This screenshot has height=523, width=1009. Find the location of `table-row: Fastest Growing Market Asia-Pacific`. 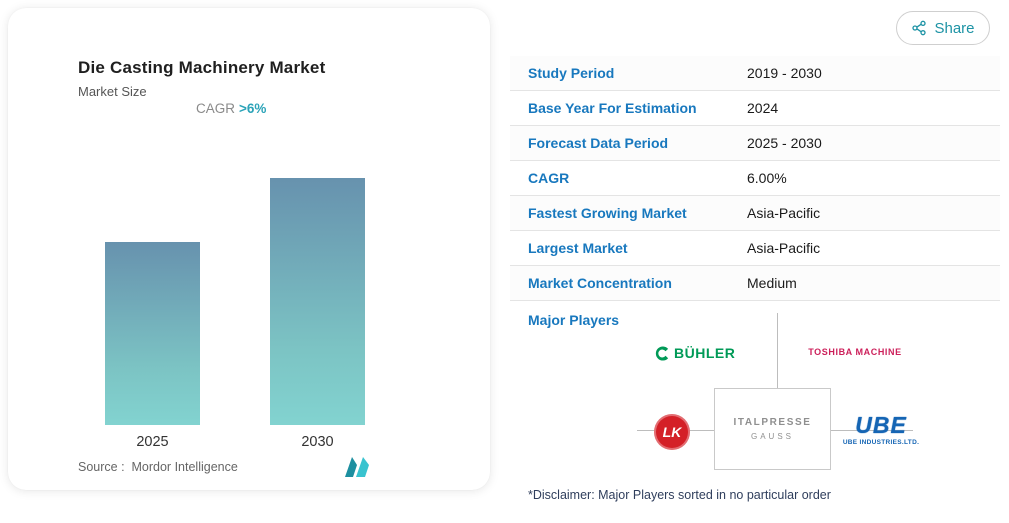

table-row: Fastest Growing Market Asia-Pacific is located at coordinates (755, 213).